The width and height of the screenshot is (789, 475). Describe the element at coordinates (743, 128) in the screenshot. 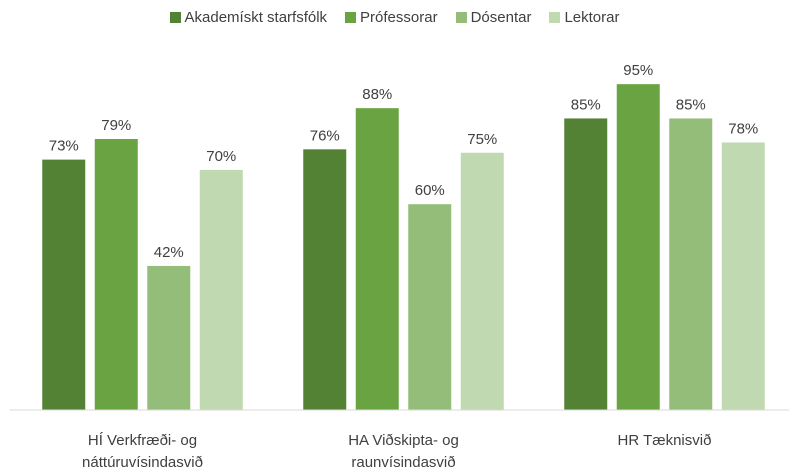

I see `data-label: 78%` at that location.